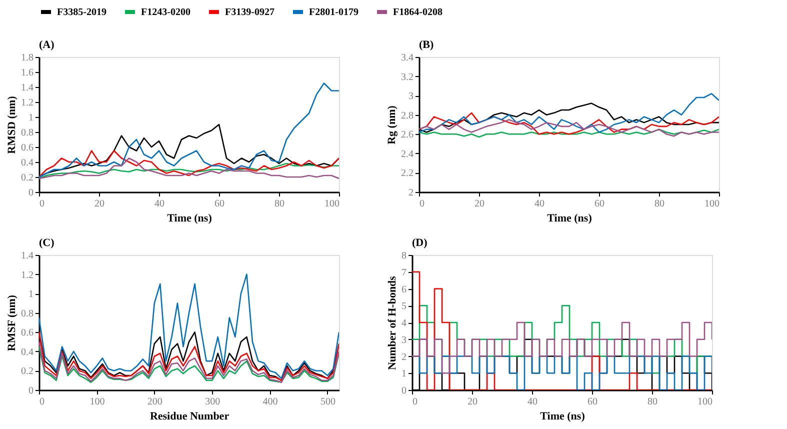 The width and height of the screenshot is (787, 429). Describe the element at coordinates (249, 12) in the screenshot. I see `legend-label: F3139-0927` at that location.